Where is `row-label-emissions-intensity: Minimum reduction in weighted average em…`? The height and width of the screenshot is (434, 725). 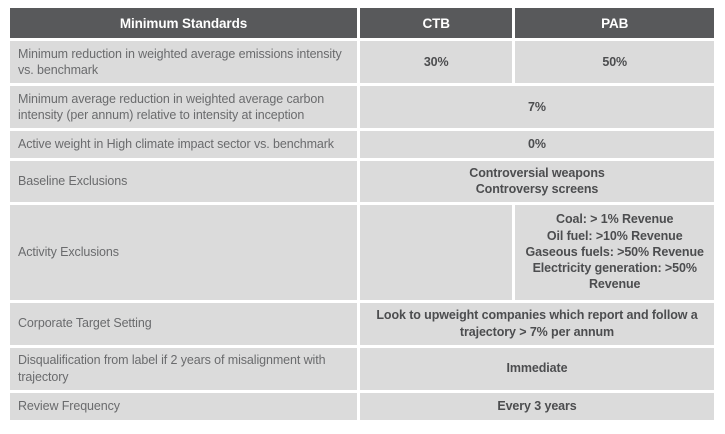 row-label-emissions-intensity: Minimum reduction in weighted average em… is located at coordinates (183, 62).